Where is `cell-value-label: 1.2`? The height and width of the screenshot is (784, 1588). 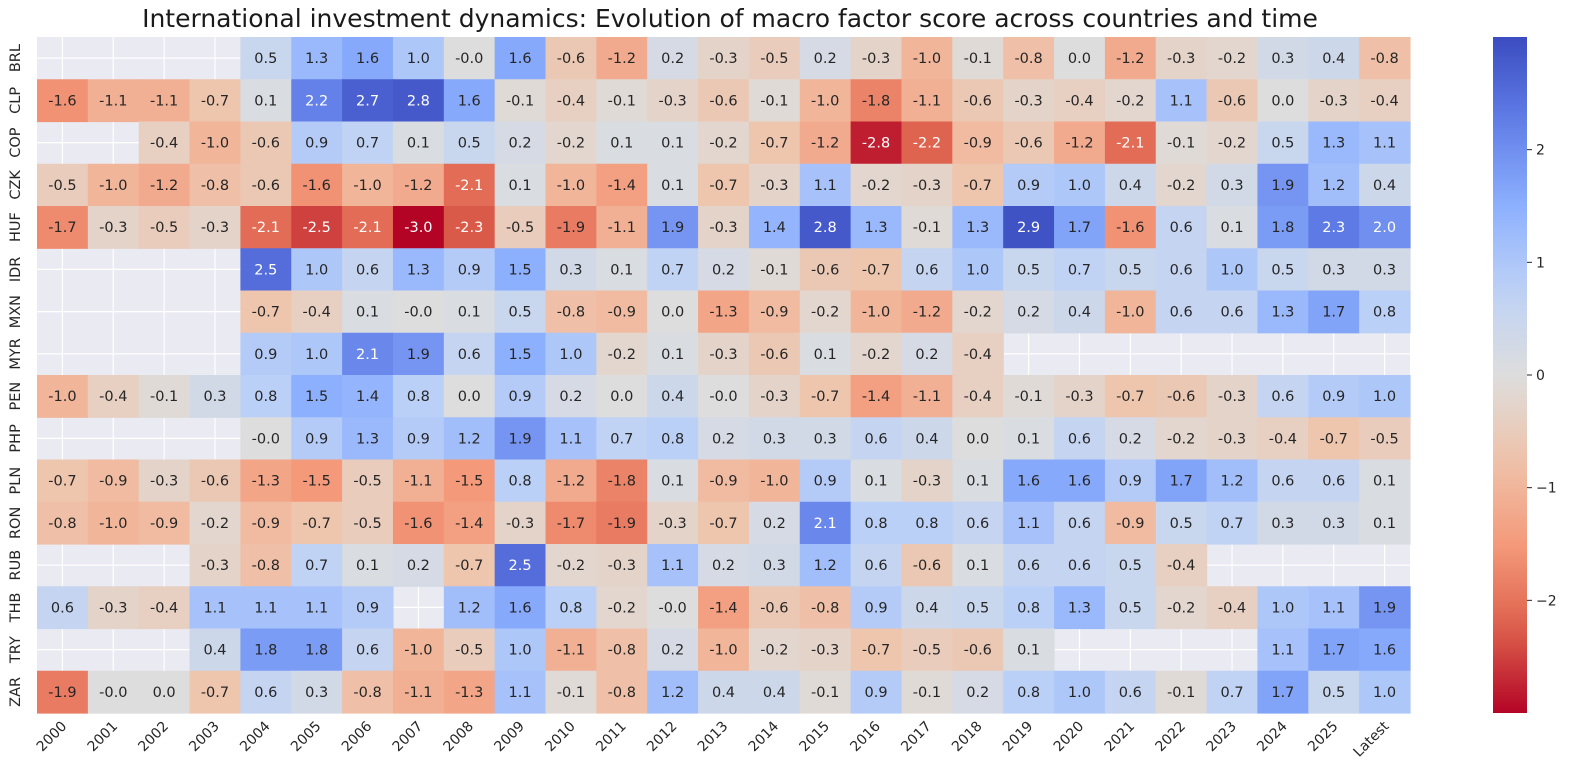
cell-value-label: 1.2 is located at coordinates (1231, 482).